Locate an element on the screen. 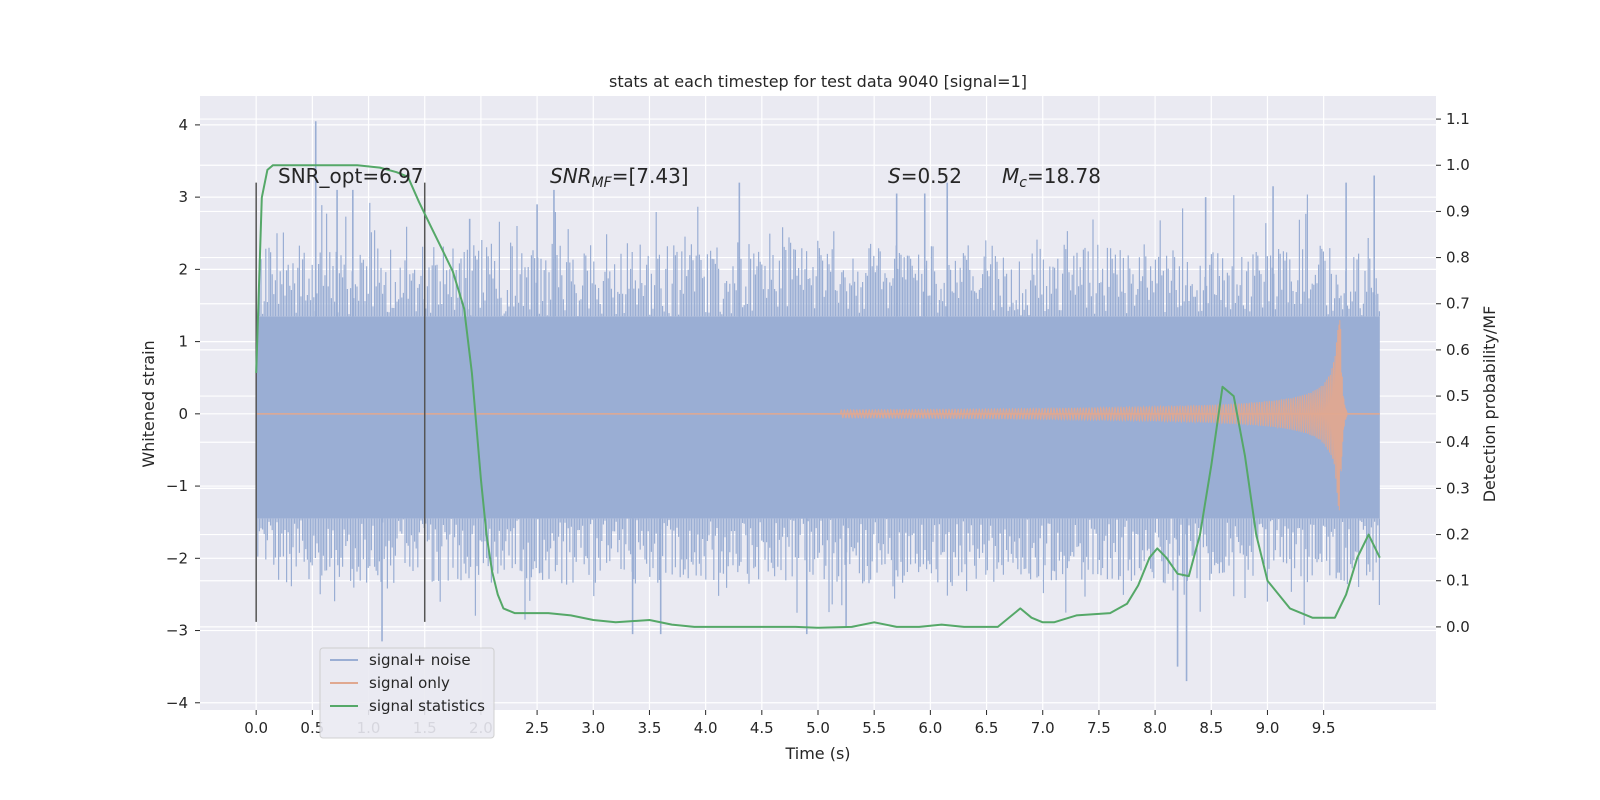 The image size is (1600, 800). y-tick-label: 0 is located at coordinates (183, 414).